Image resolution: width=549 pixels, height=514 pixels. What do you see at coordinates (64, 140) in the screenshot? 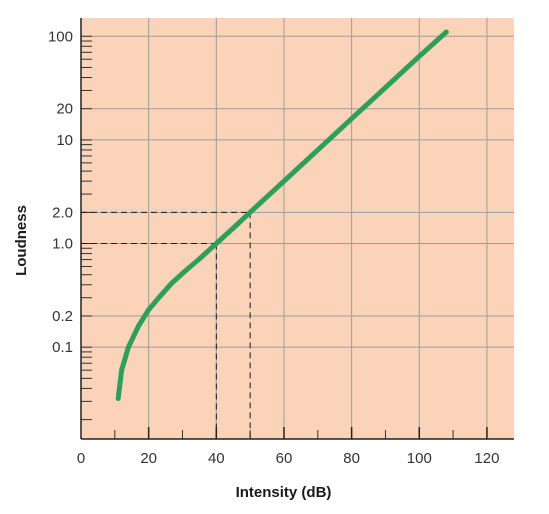
I see `y-tick-label: 10` at bounding box center [64, 140].